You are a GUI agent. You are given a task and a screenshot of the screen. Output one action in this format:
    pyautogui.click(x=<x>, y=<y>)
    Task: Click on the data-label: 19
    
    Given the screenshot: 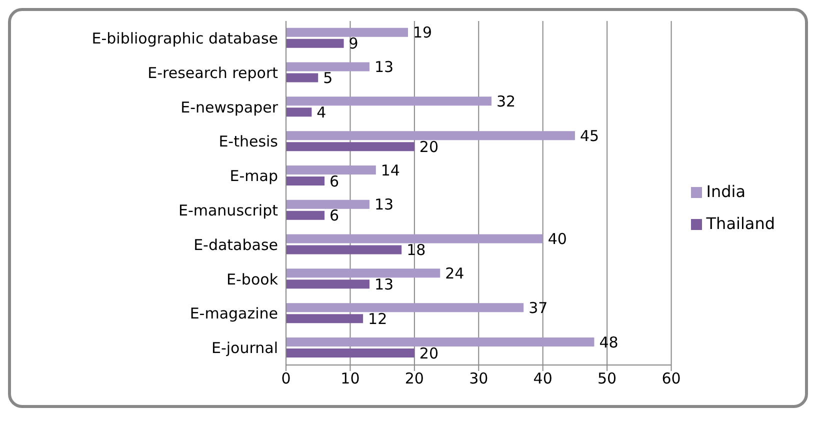 What is the action you would take?
    pyautogui.click(x=422, y=33)
    